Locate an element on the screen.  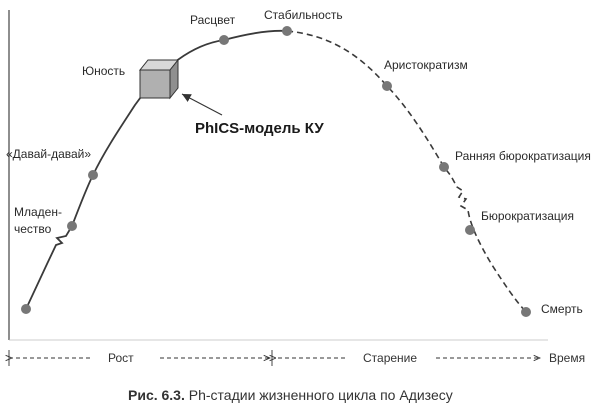
model-label: PhICS-модель КУ is located at coordinates (259, 128).